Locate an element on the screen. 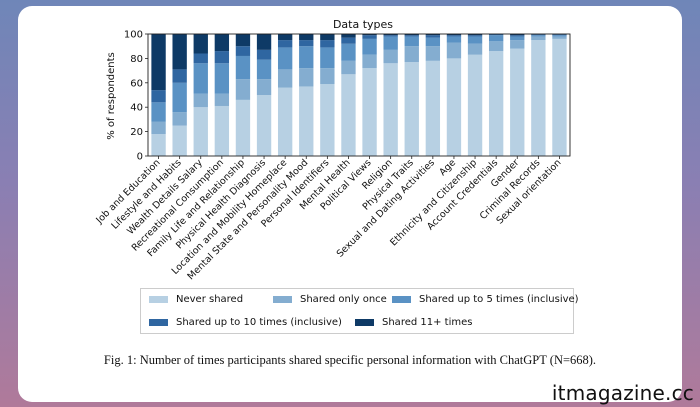  legend-item-shared-up-to-5: Shared up to 5 times (inclusive) is located at coordinates (485, 299).